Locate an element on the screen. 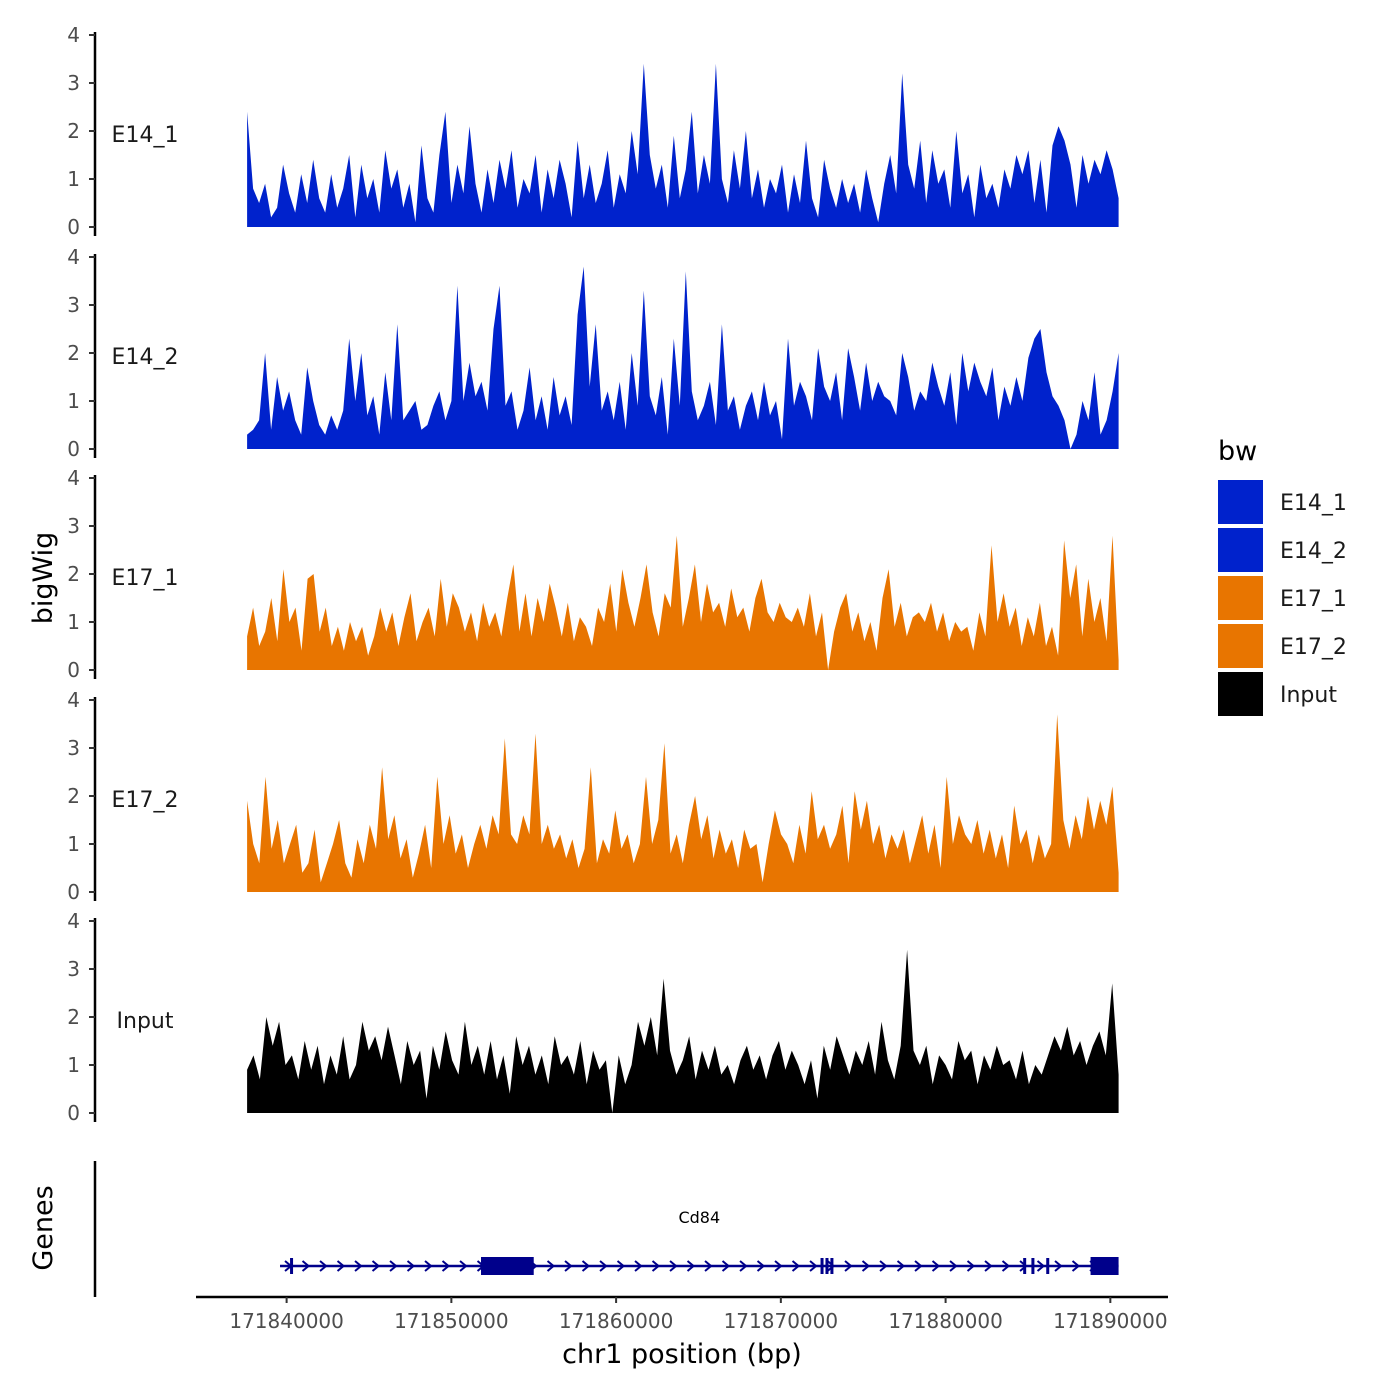 The image size is (1400, 1400). legend-title: bw is located at coordinates (1237, 451).